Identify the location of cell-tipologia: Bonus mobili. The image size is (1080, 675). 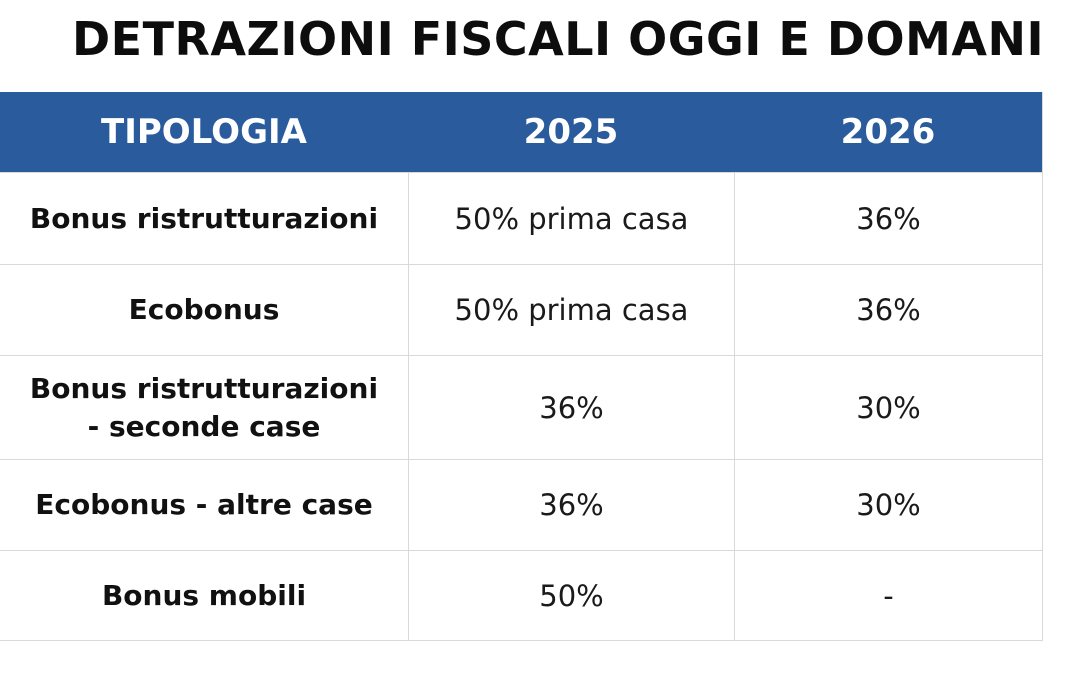
(204, 595).